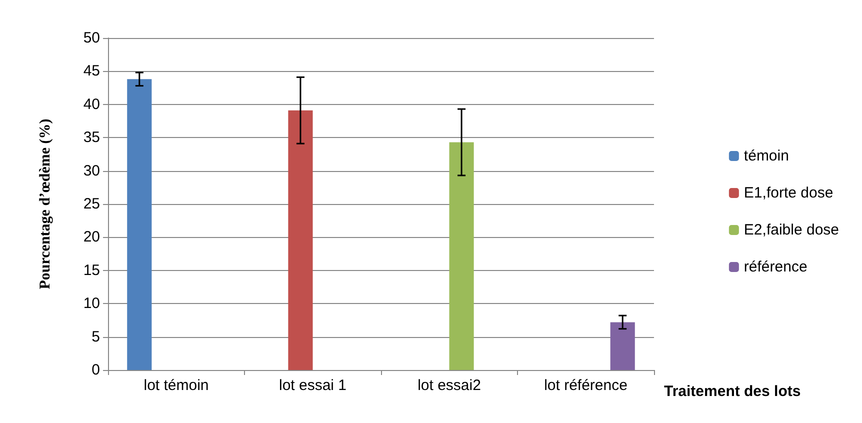 Image resolution: width=862 pixels, height=423 pixels. Describe the element at coordinates (312, 385) in the screenshot. I see `x-tick-label: lot essai 1` at that location.